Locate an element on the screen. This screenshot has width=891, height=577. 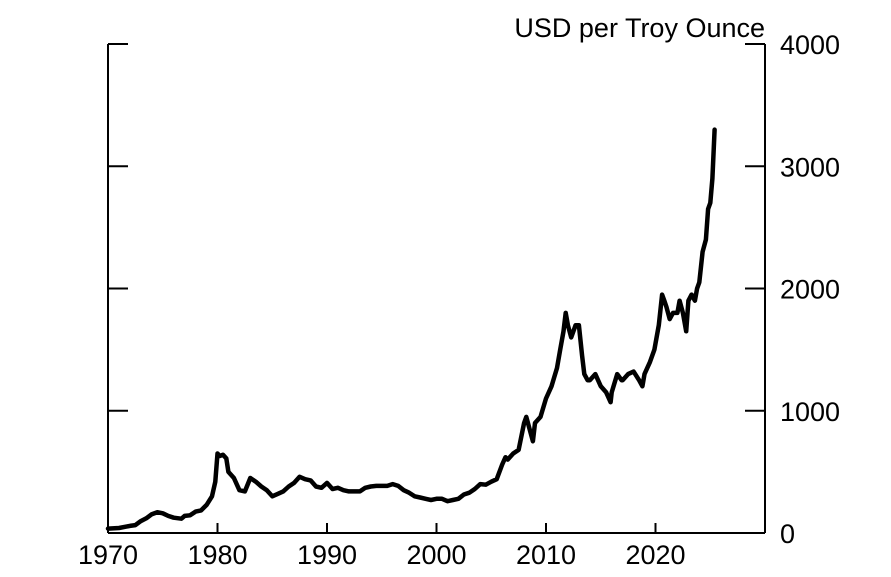
x-tick-label: 1990 is located at coordinates (327, 555).